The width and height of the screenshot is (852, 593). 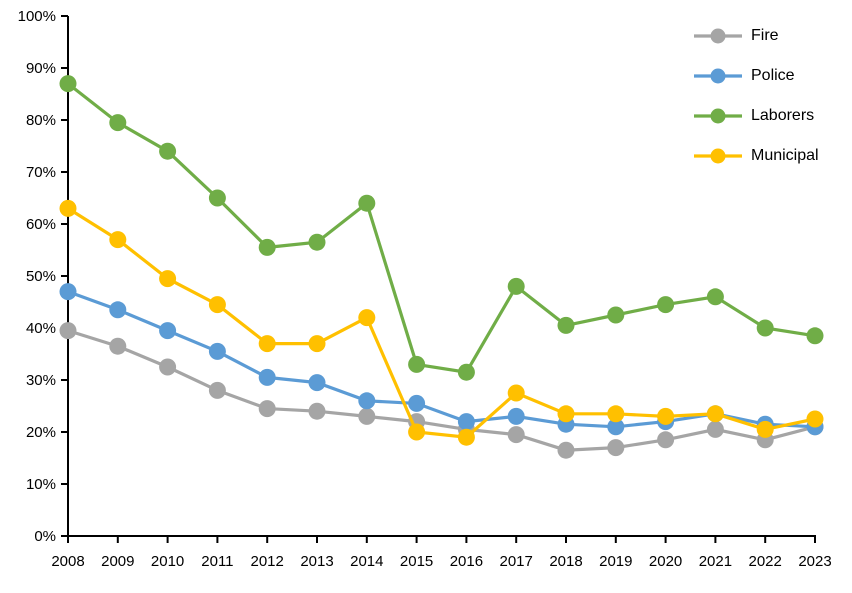 What do you see at coordinates (765, 328) in the screenshot?
I see `data-point-laborers-2022` at bounding box center [765, 328].